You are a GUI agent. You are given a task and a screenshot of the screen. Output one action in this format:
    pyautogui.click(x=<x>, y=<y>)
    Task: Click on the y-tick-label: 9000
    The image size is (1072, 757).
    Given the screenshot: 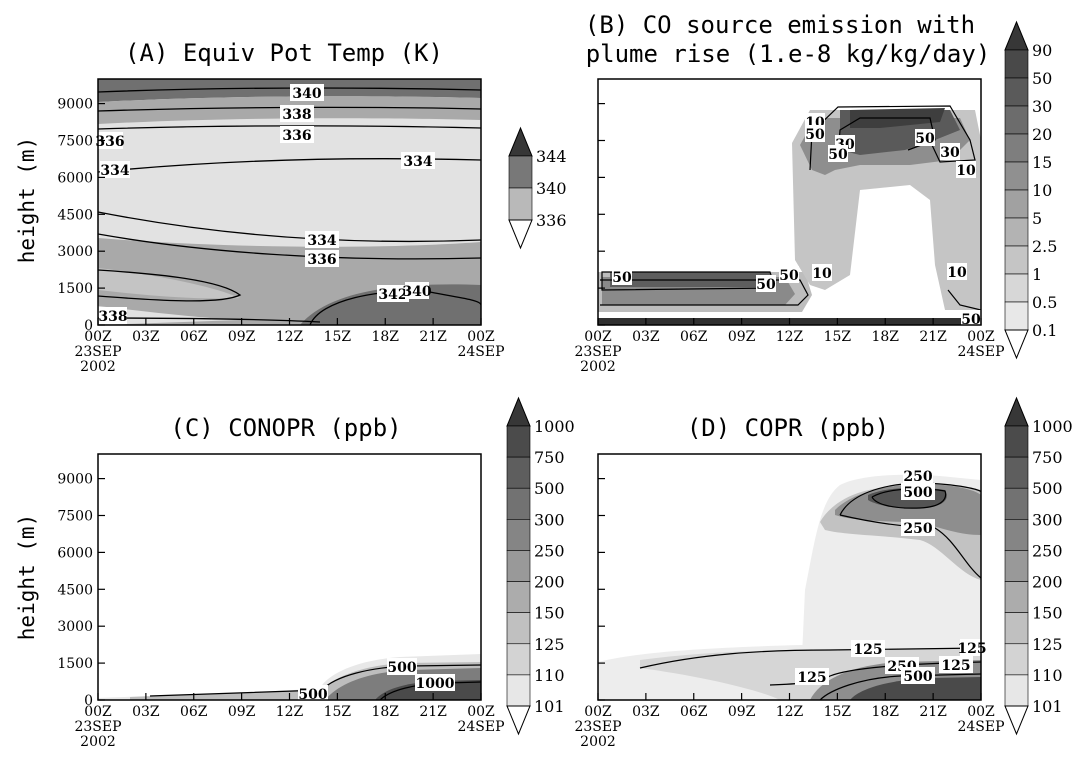 What is the action you would take?
    pyautogui.click(x=75, y=105)
    